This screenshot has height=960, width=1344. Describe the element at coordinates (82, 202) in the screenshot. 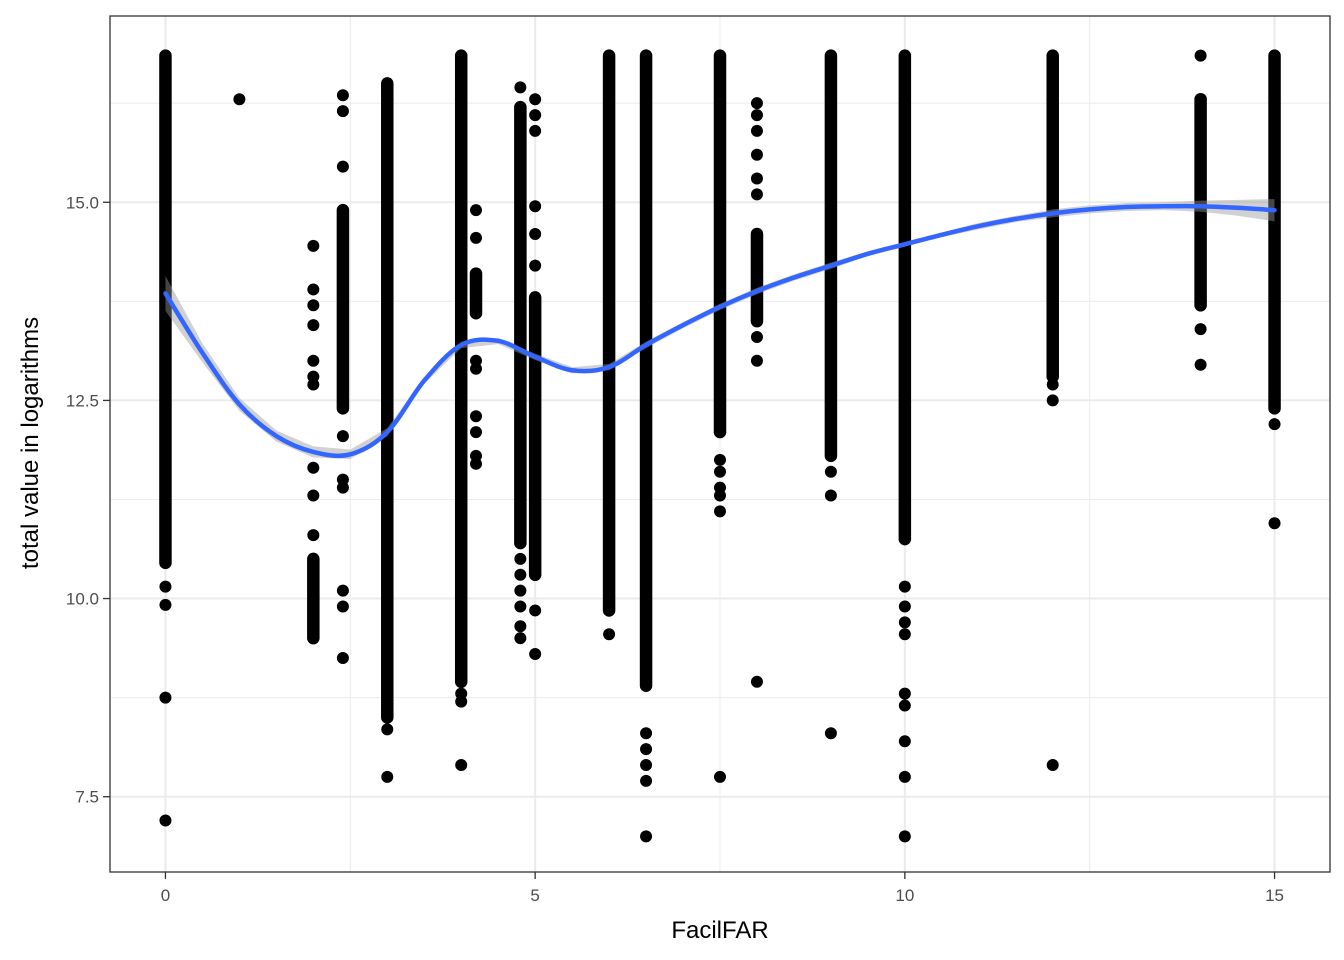

I see `y-tick-label: 15.0` at that location.